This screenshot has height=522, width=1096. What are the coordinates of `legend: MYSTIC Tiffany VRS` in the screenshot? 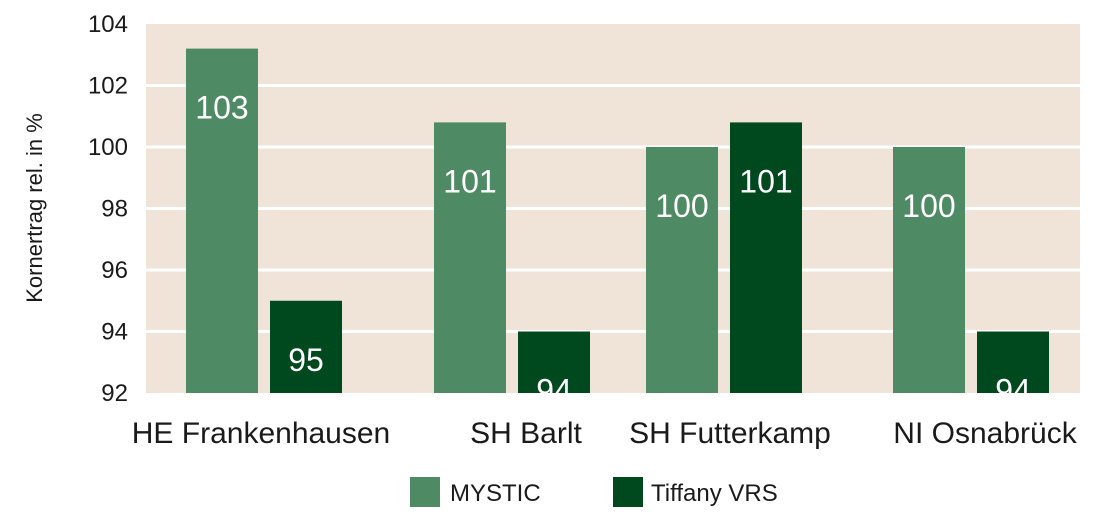 It's located at (594, 492).